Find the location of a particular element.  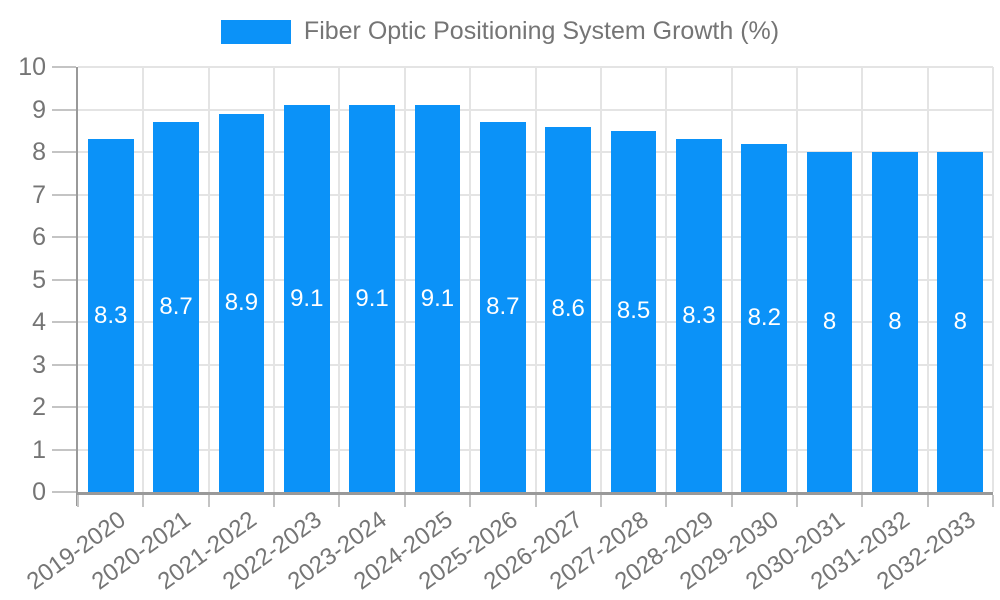

bar: 8.2 is located at coordinates (764, 317).